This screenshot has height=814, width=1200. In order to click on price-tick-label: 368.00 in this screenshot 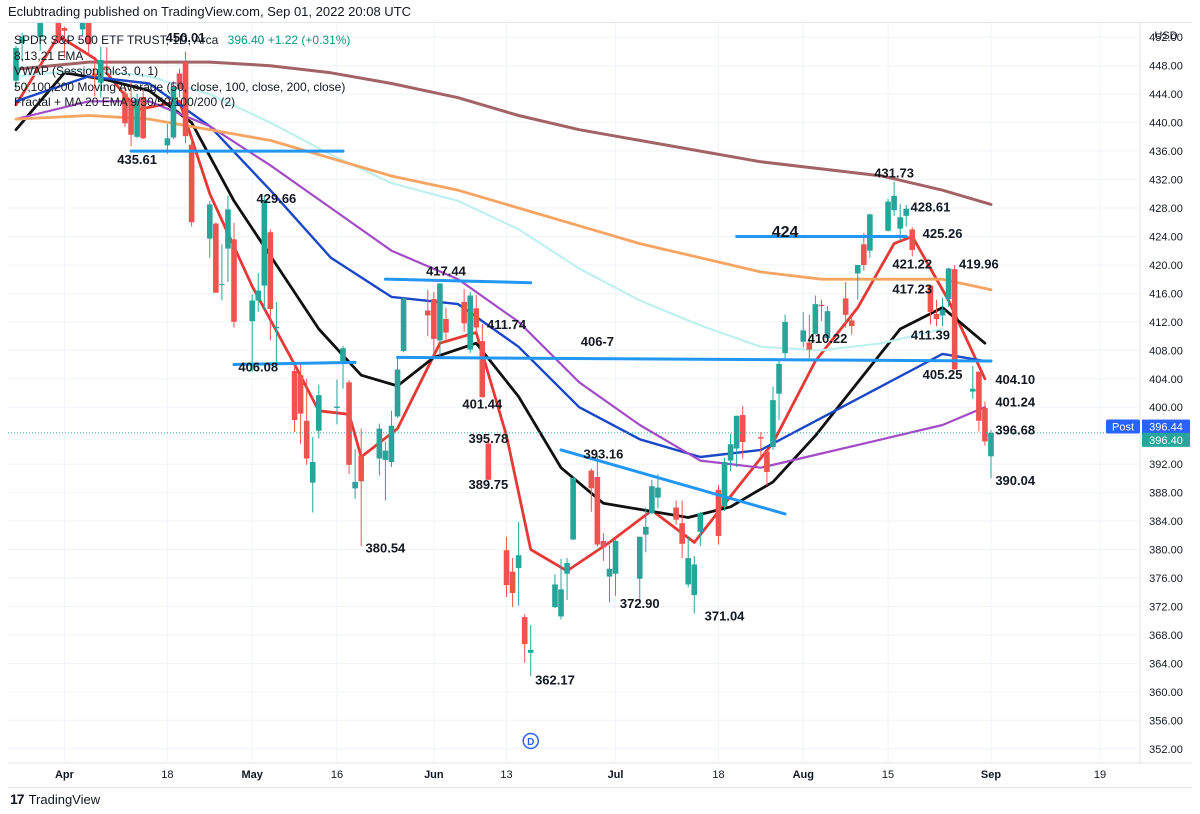, I will do `click(1166, 636)`.